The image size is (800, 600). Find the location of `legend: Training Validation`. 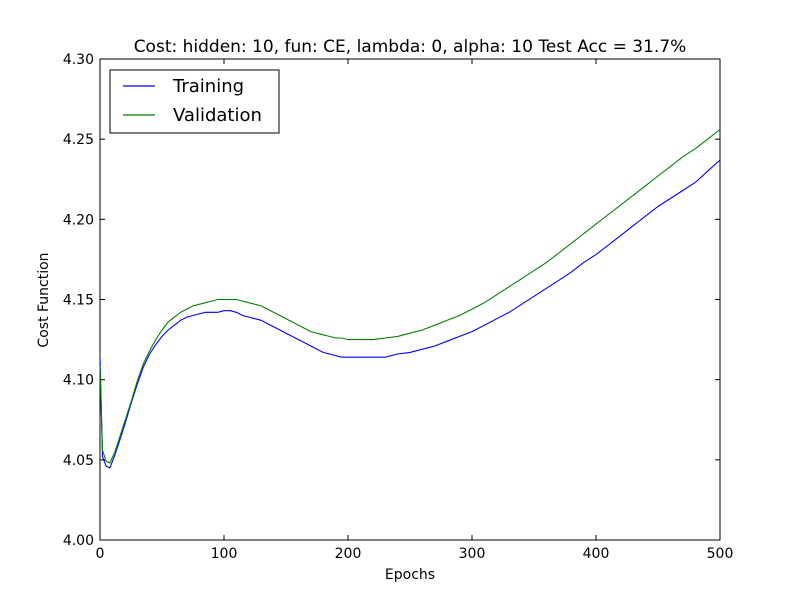

legend: Training Validation is located at coordinates (194, 101).